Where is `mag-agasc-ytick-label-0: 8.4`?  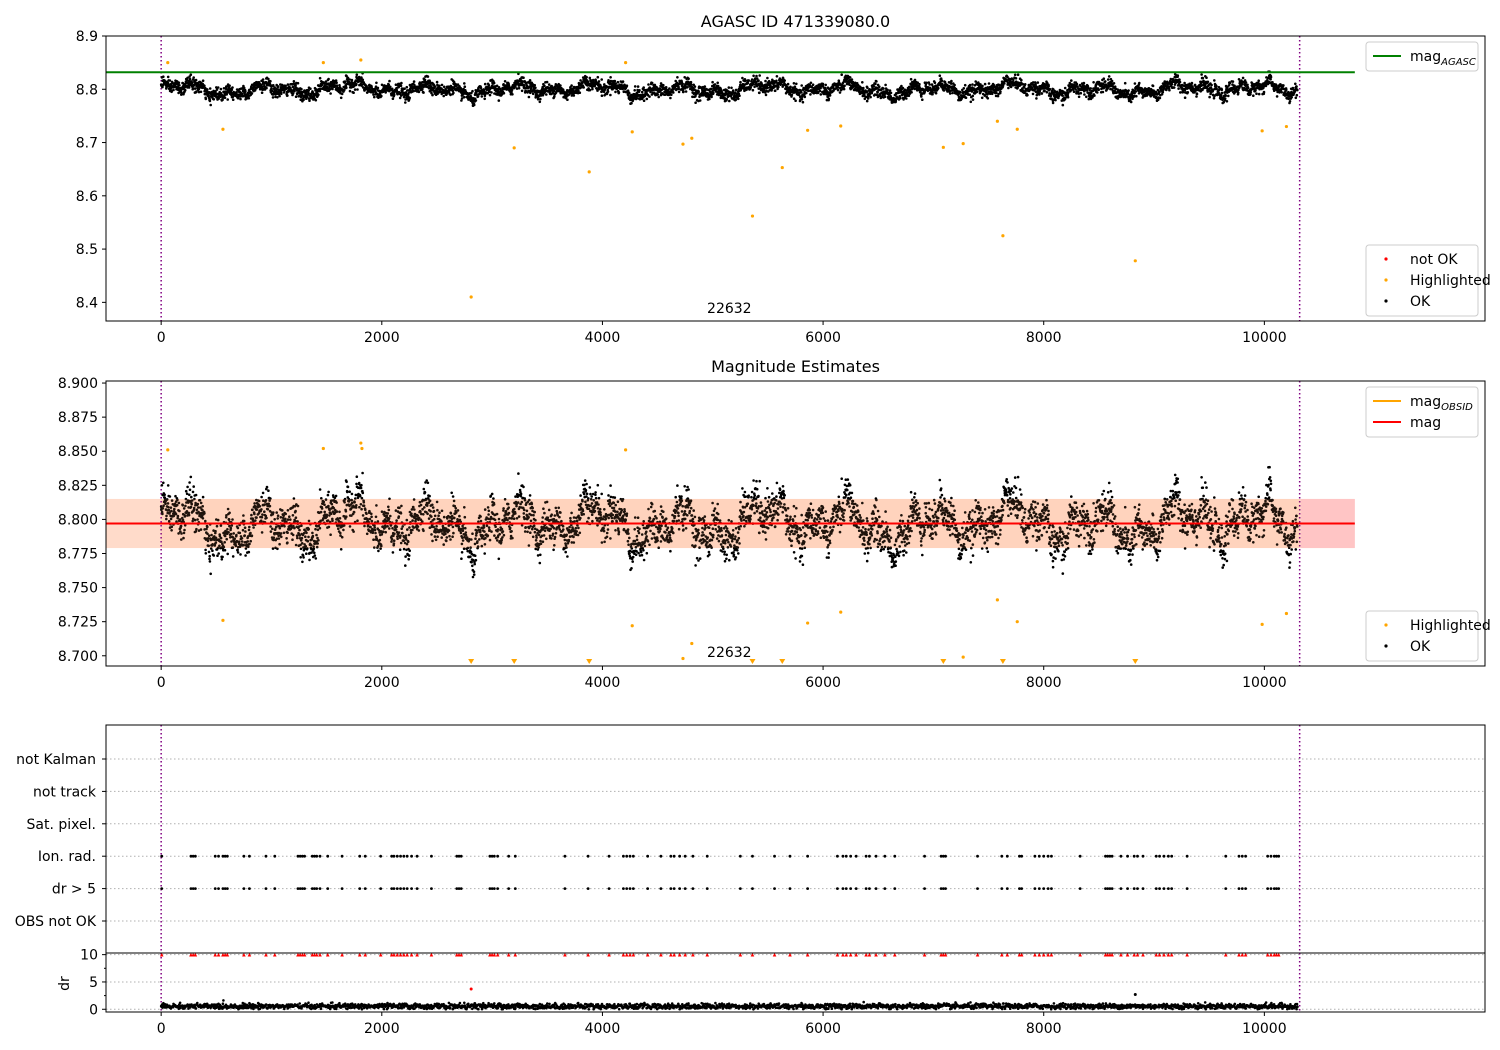 mag-agasc-ytick-label-0: 8.4 is located at coordinates (87, 303).